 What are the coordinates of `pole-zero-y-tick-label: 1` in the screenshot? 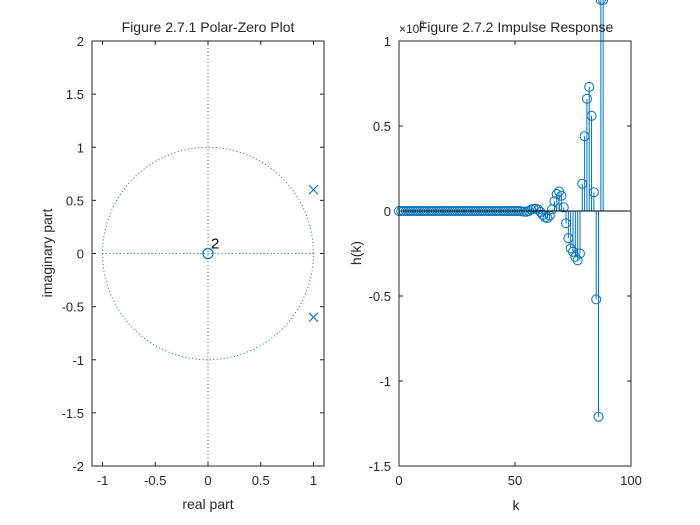 It's located at (80, 147).